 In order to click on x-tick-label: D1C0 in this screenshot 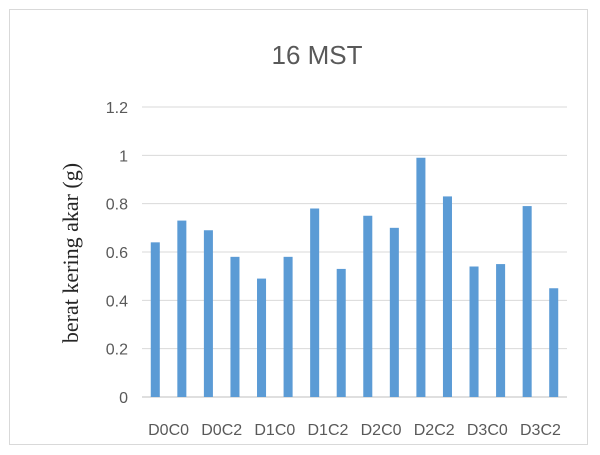, I will do `click(274, 430)`.